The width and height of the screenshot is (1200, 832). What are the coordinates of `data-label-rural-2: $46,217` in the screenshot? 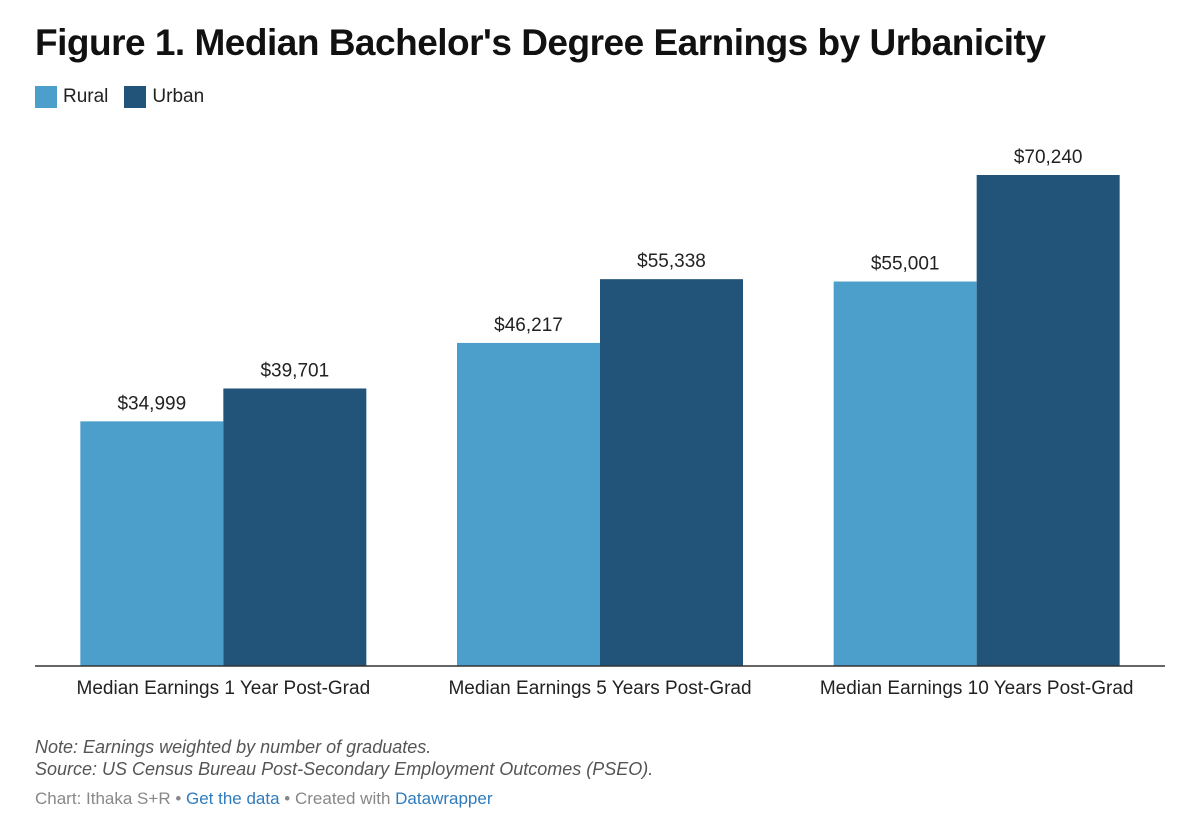 It's located at (528, 325).